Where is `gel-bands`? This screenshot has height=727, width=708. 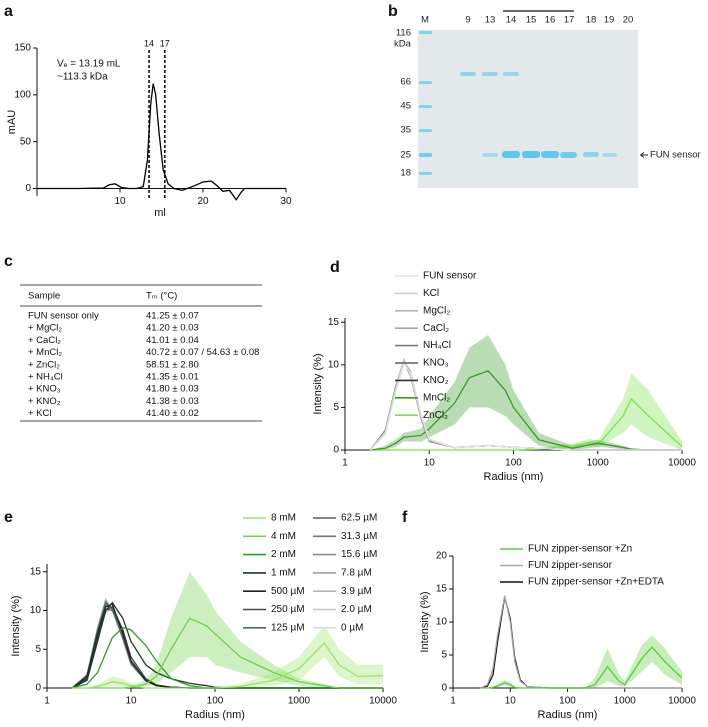
gel-bands is located at coordinates (518, 103).